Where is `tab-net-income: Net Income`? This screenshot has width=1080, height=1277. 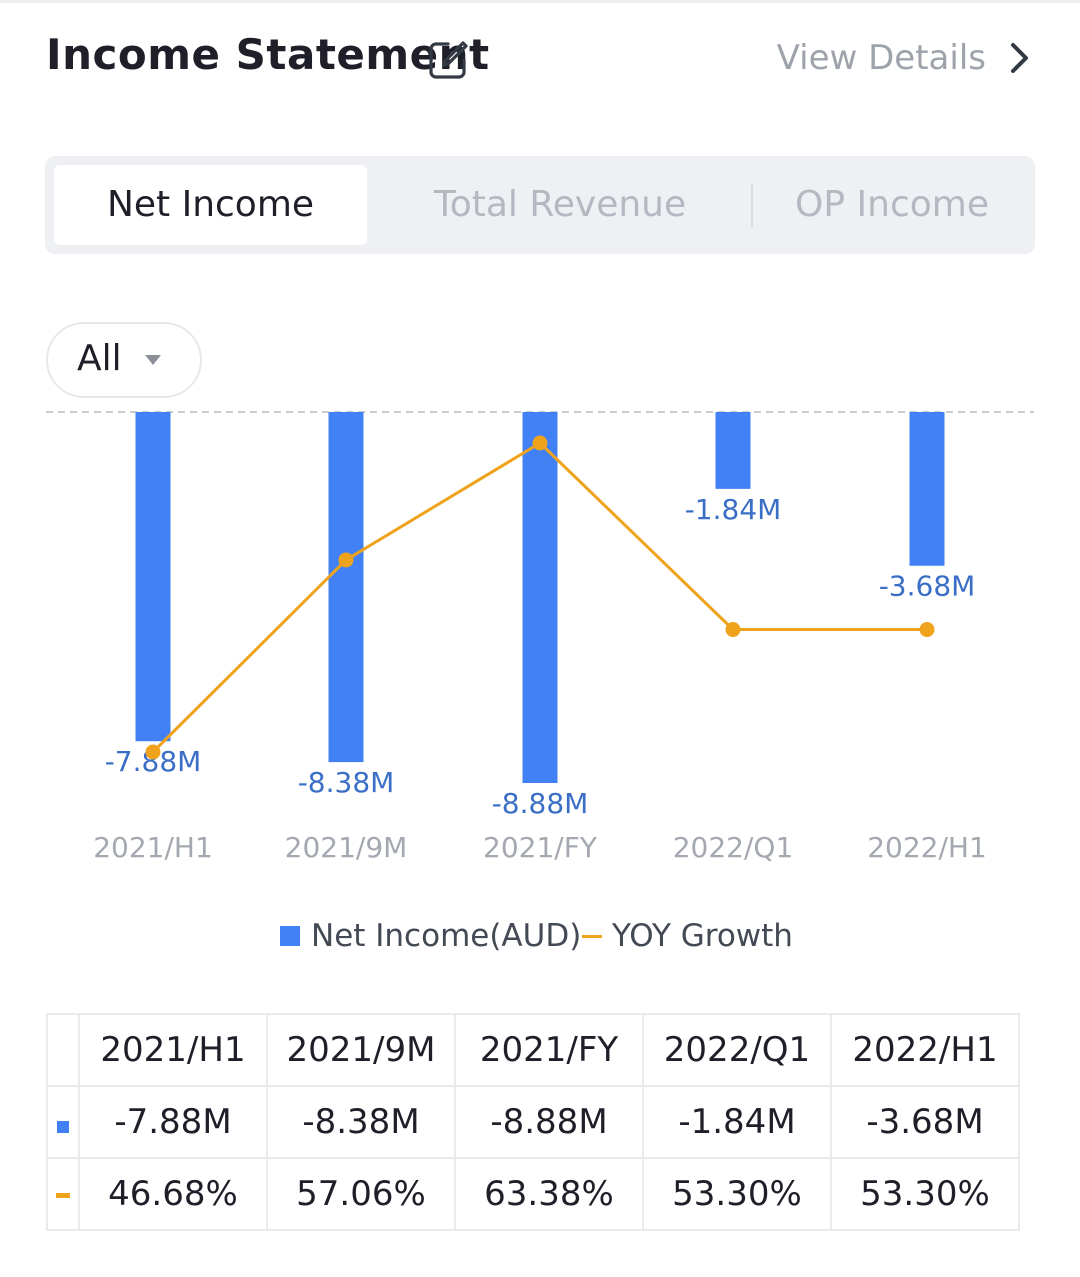 tab-net-income: Net Income is located at coordinates (210, 205).